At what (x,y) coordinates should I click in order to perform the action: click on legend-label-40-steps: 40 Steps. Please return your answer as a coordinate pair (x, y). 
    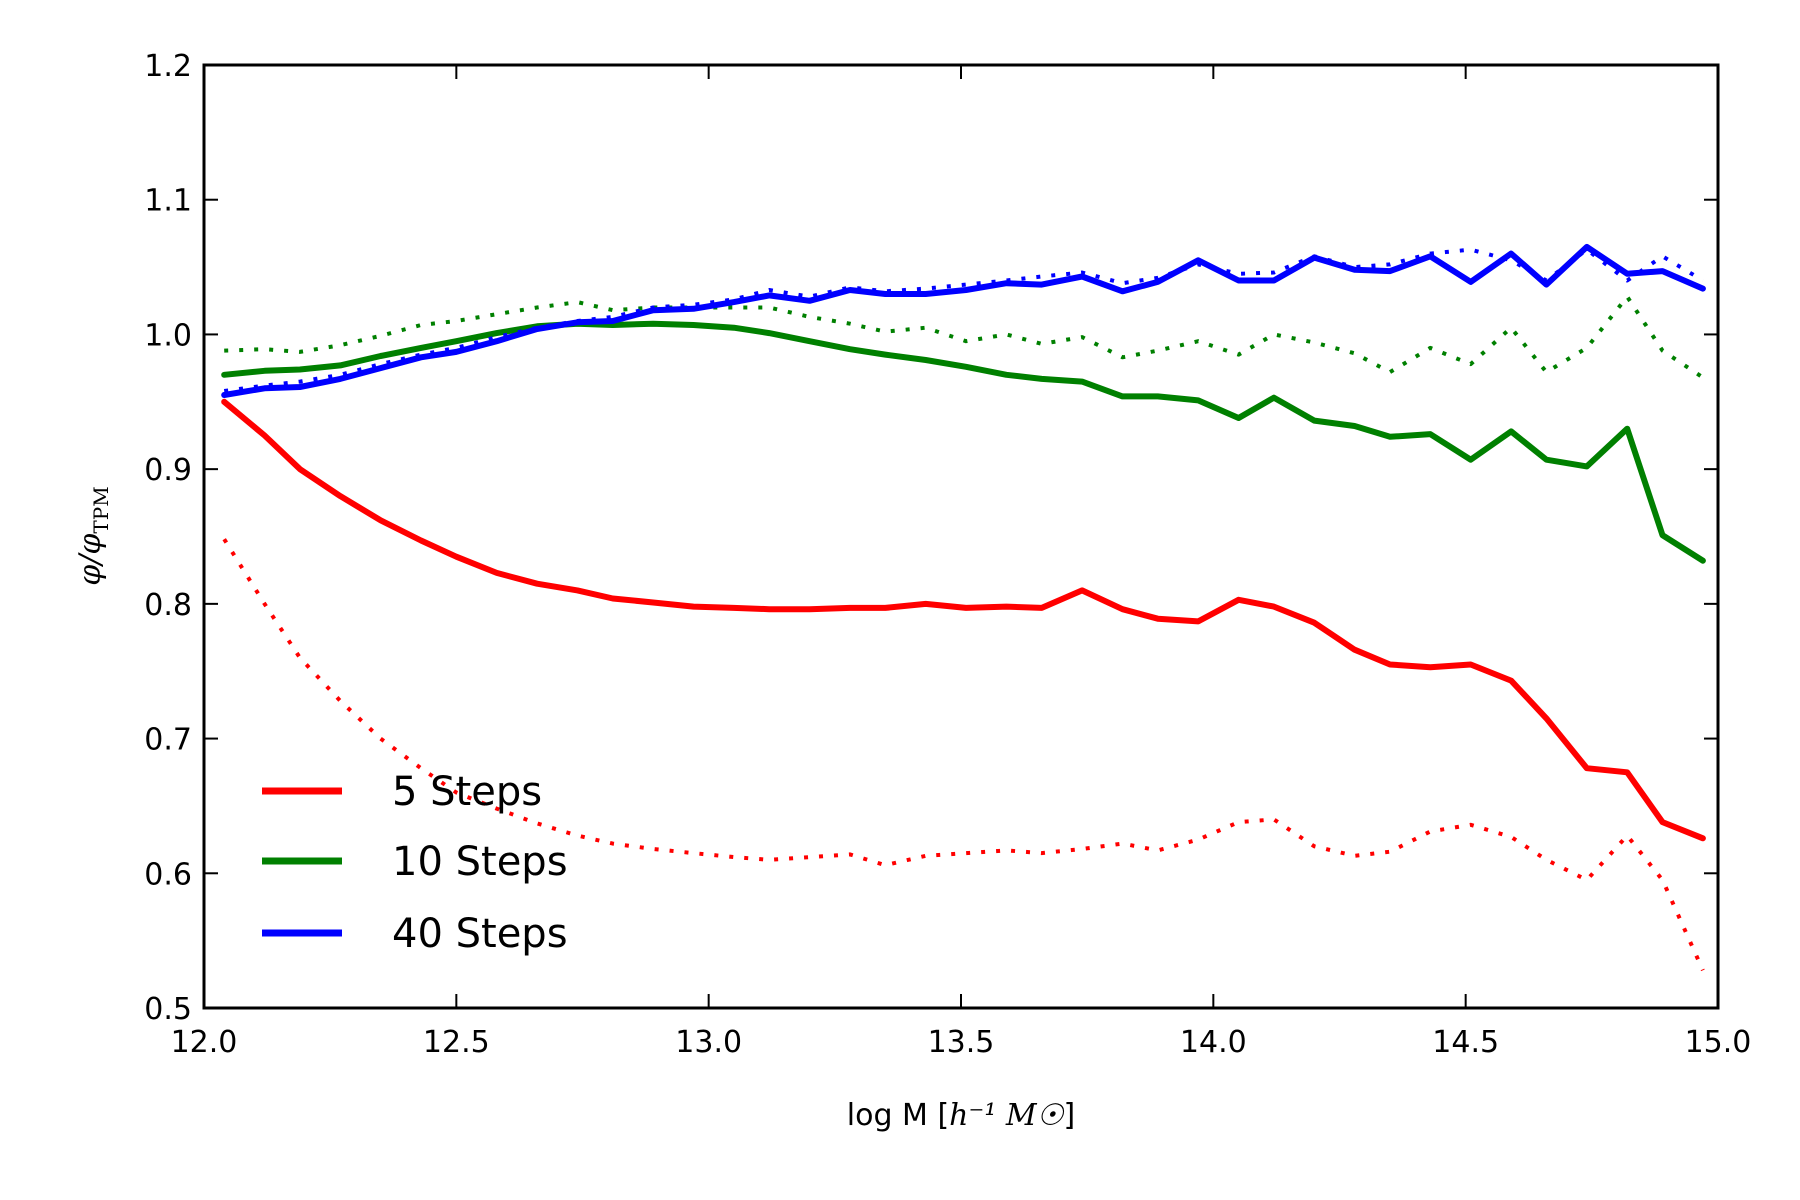
    Looking at the image, I should click on (480, 934).